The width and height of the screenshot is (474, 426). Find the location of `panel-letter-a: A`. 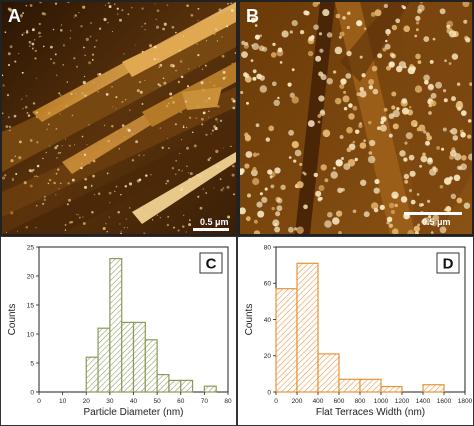

panel-letter-a: A is located at coordinates (14, 16).